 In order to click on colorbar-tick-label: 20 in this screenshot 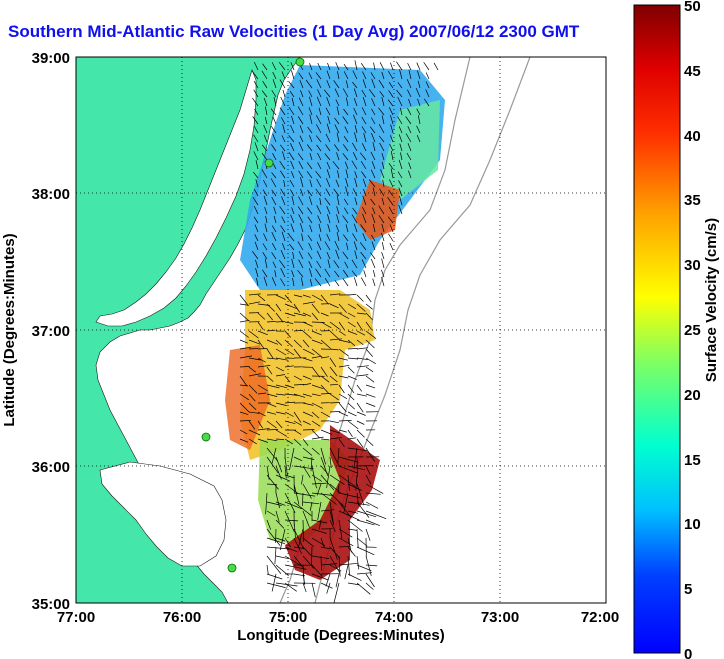, I will do `click(692, 395)`.